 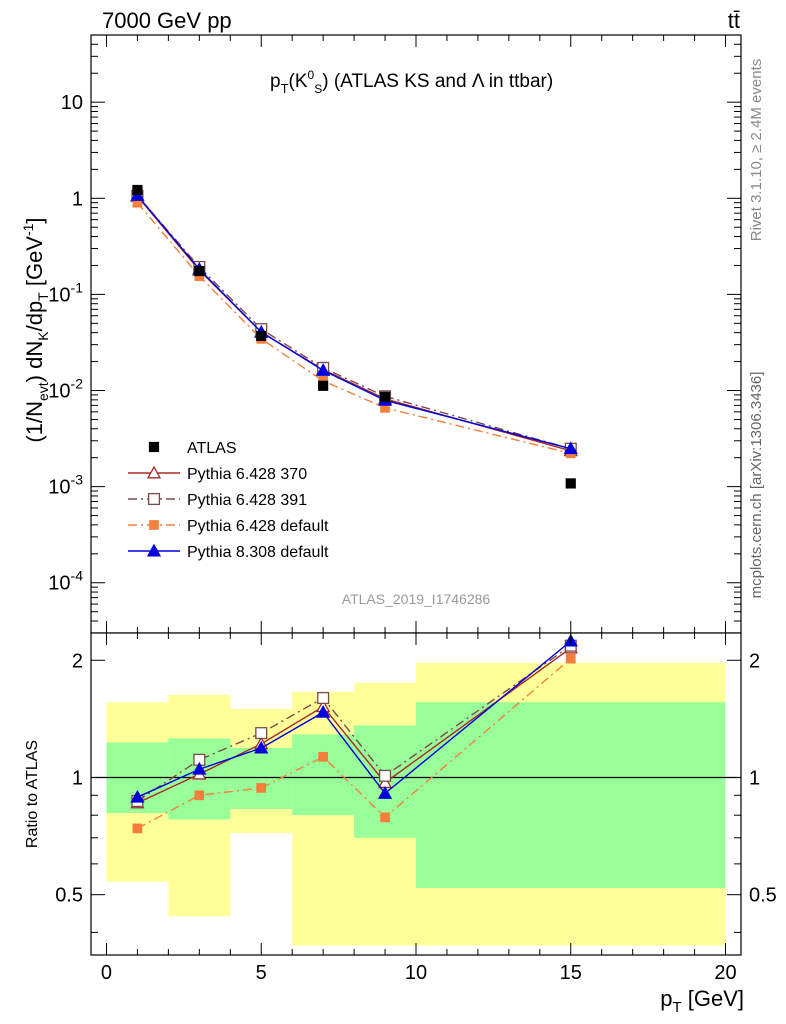 I want to click on legend-label: Pythia 6.428 370, so click(x=247, y=474).